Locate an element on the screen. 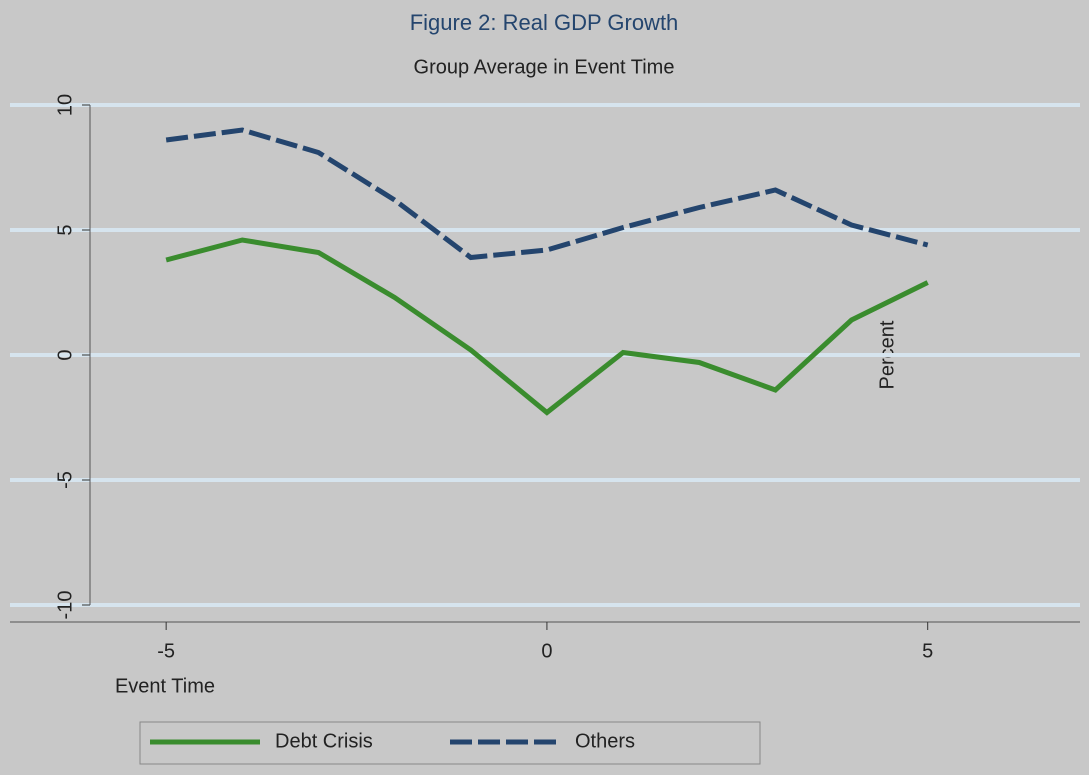 The image size is (1089, 775). y-tick-label: 0 is located at coordinates (65, 354).